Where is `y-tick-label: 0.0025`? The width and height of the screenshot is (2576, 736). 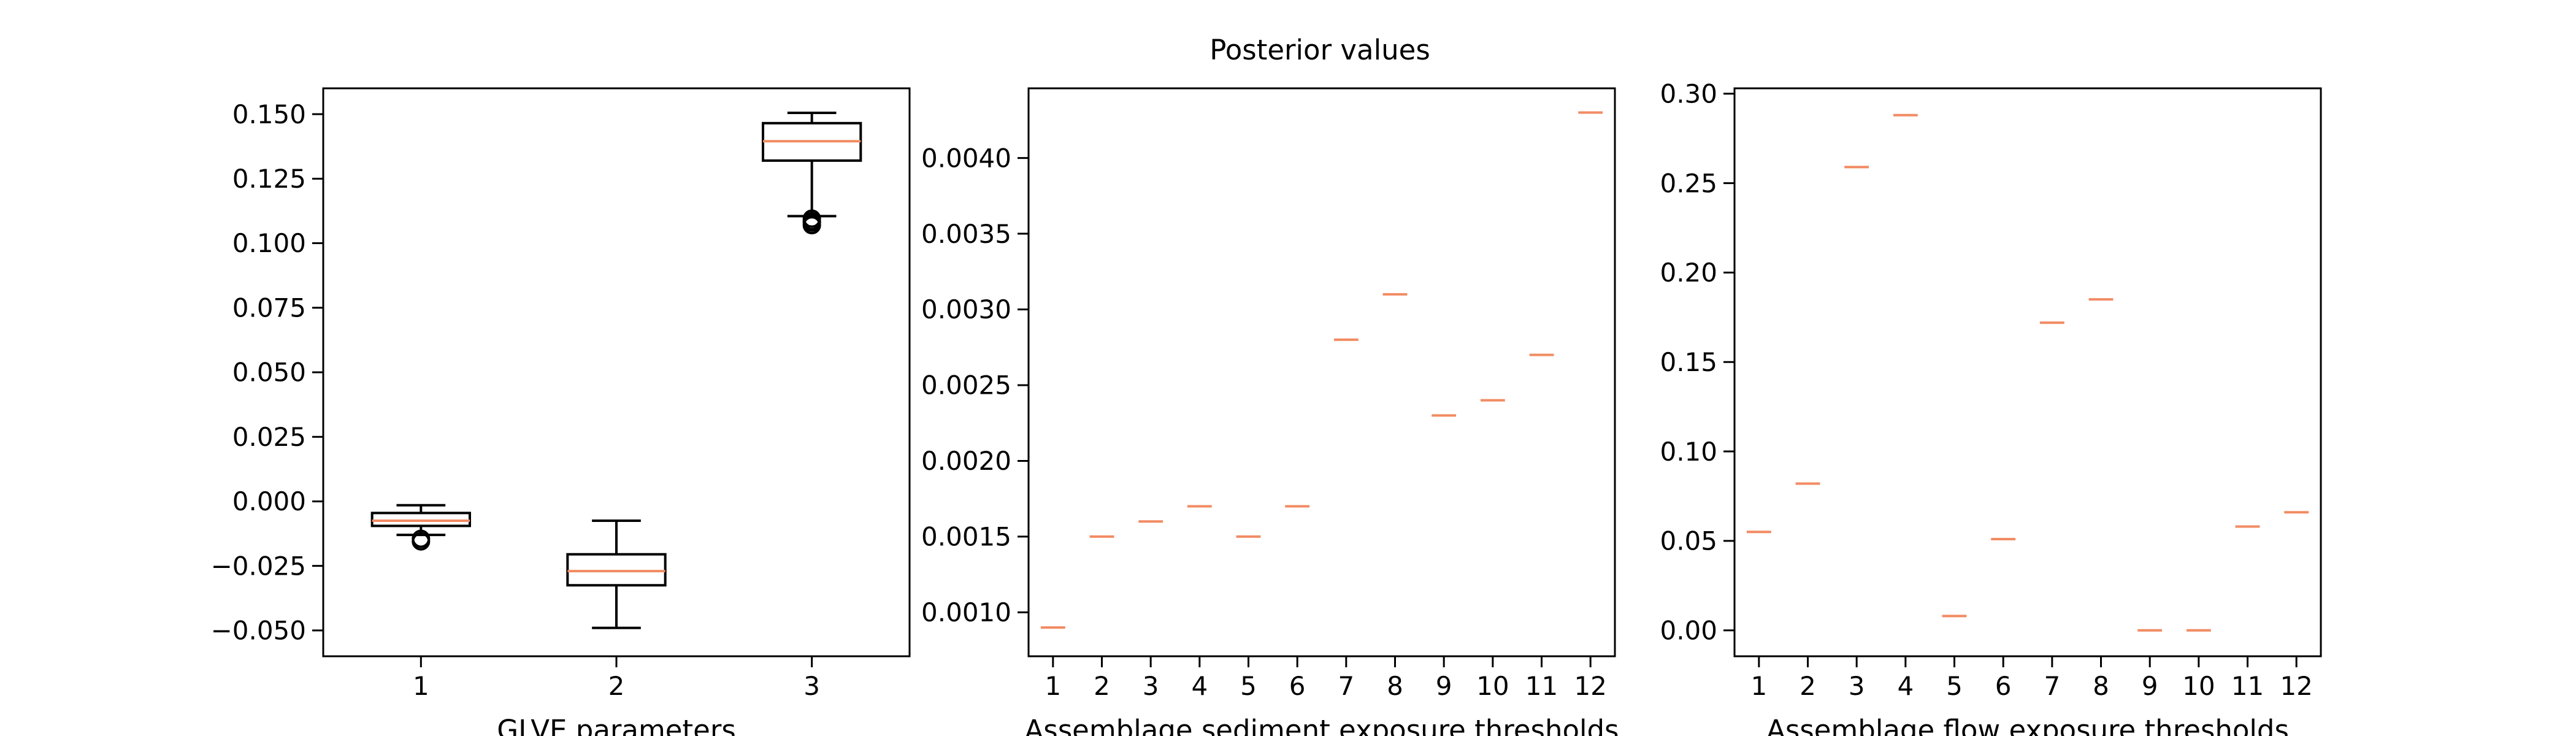
y-tick-label: 0.0025 is located at coordinates (966, 385).